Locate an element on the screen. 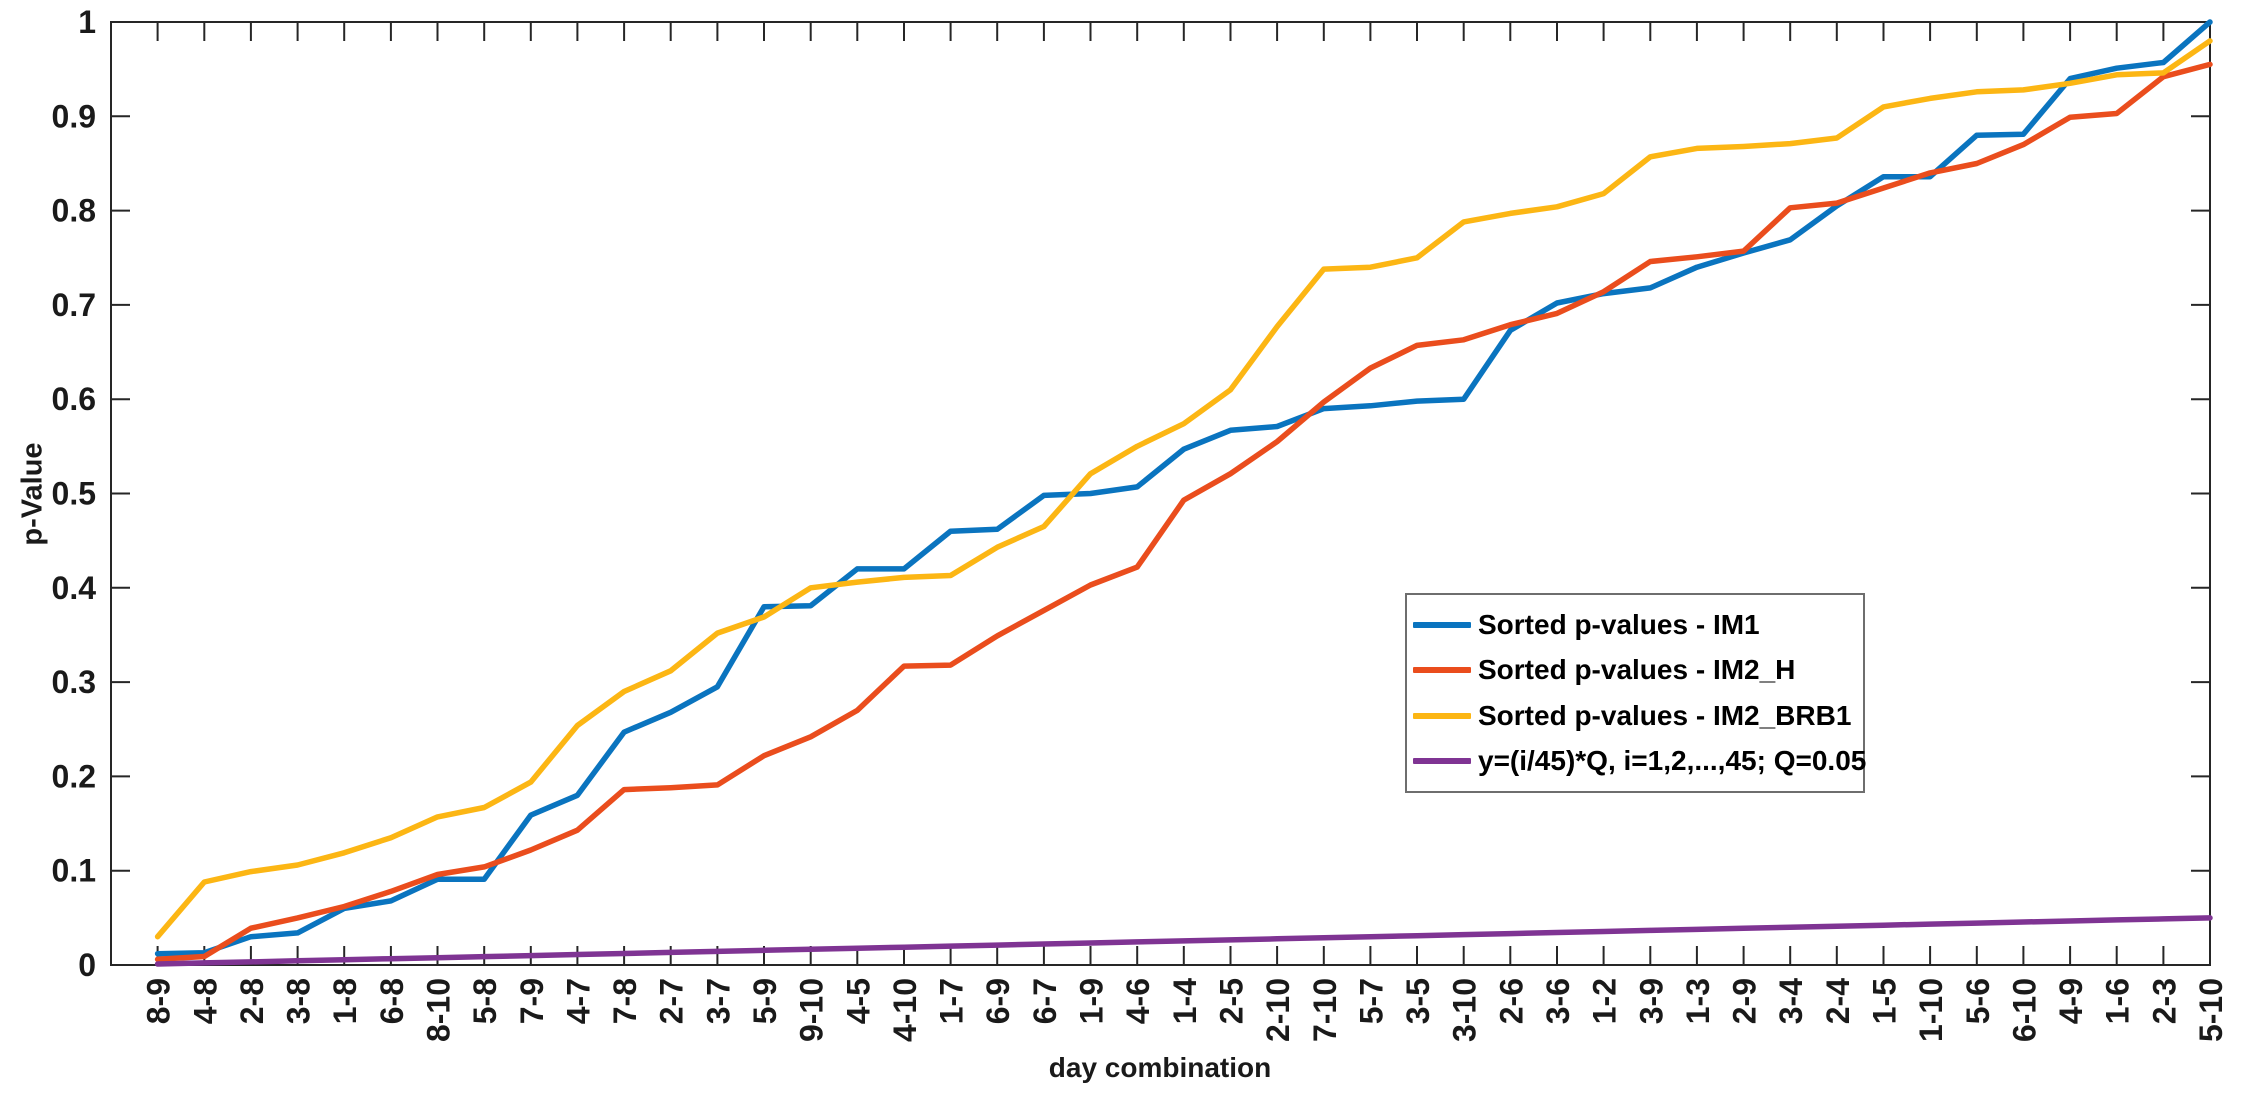  x-tick-label: 2-3 is located at coordinates (2164, 1001).